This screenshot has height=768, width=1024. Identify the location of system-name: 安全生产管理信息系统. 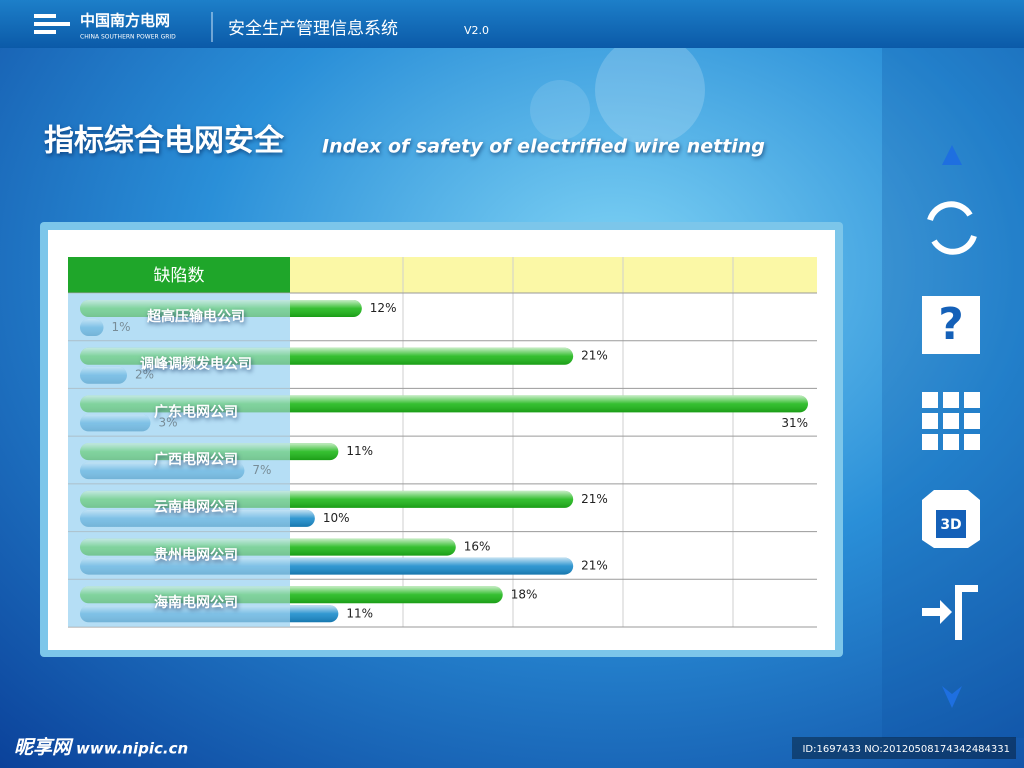
(313, 29).